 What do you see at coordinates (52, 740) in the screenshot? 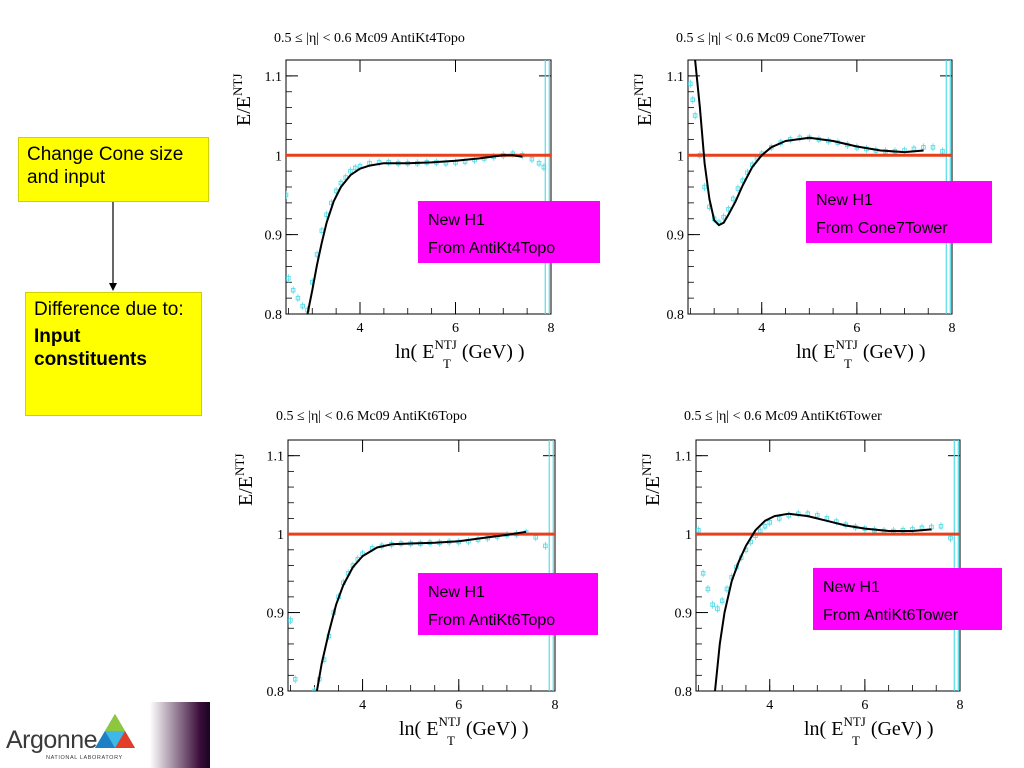
I see `logo-wordmark: Argonne` at bounding box center [52, 740].